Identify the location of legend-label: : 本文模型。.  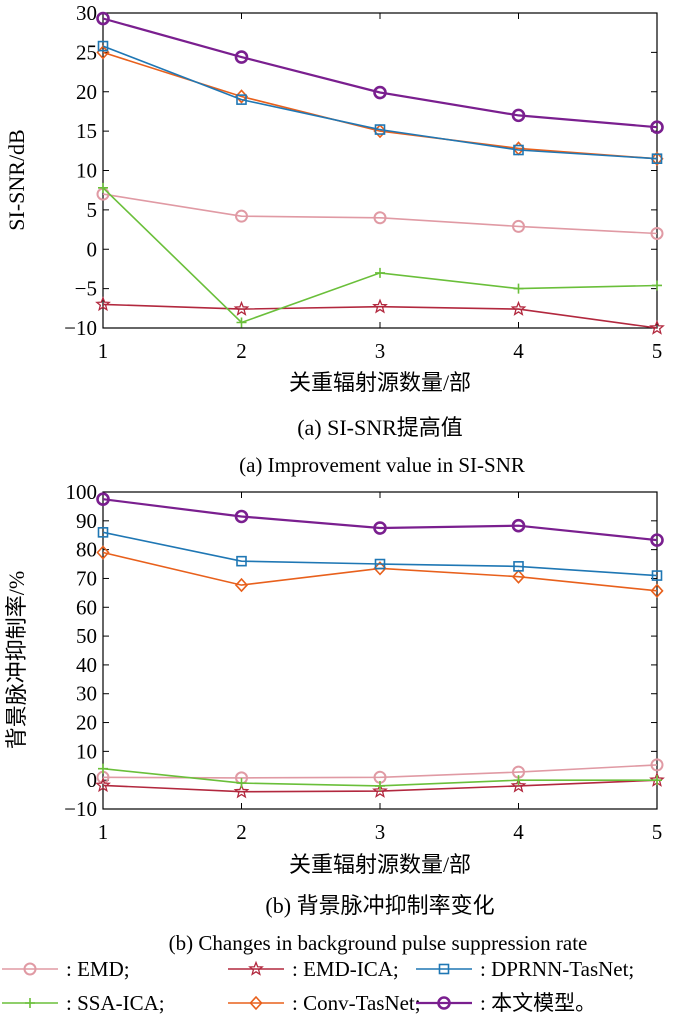
(538, 1003).